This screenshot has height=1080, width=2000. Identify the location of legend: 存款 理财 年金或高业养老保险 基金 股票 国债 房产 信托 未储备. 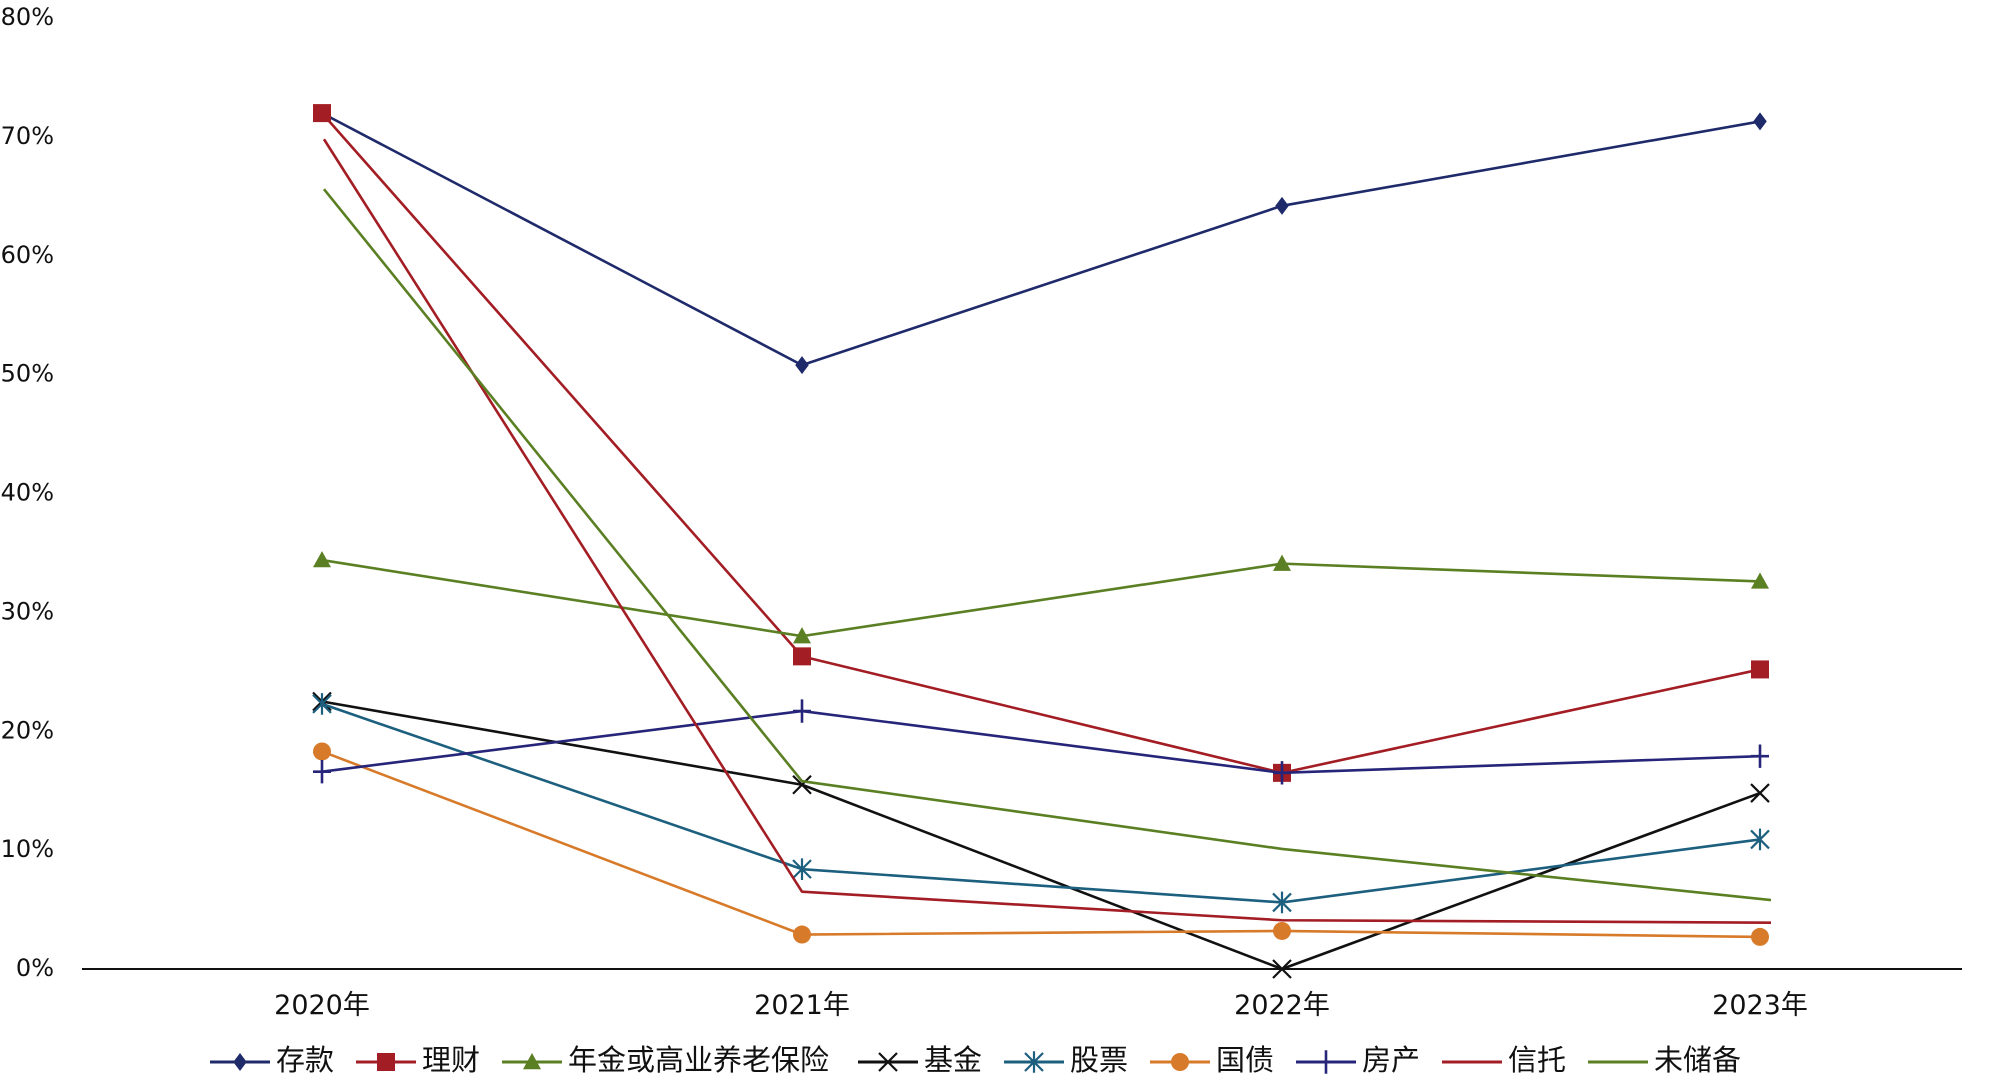
(975, 1060).